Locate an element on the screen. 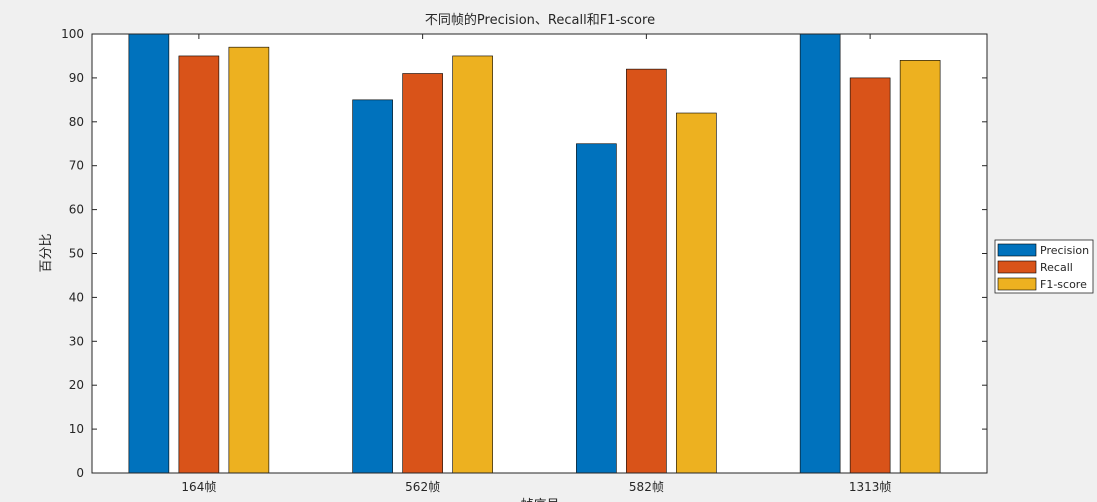 Image resolution: width=1097 pixels, height=502 pixels. y-tick-label: 70 is located at coordinates (76, 166).